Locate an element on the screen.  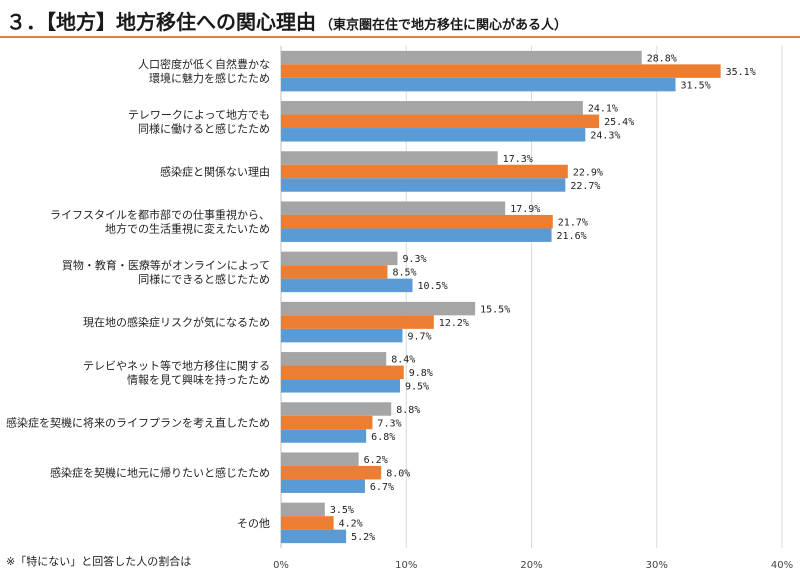
x-tick-label: 10% is located at coordinates (406, 565).